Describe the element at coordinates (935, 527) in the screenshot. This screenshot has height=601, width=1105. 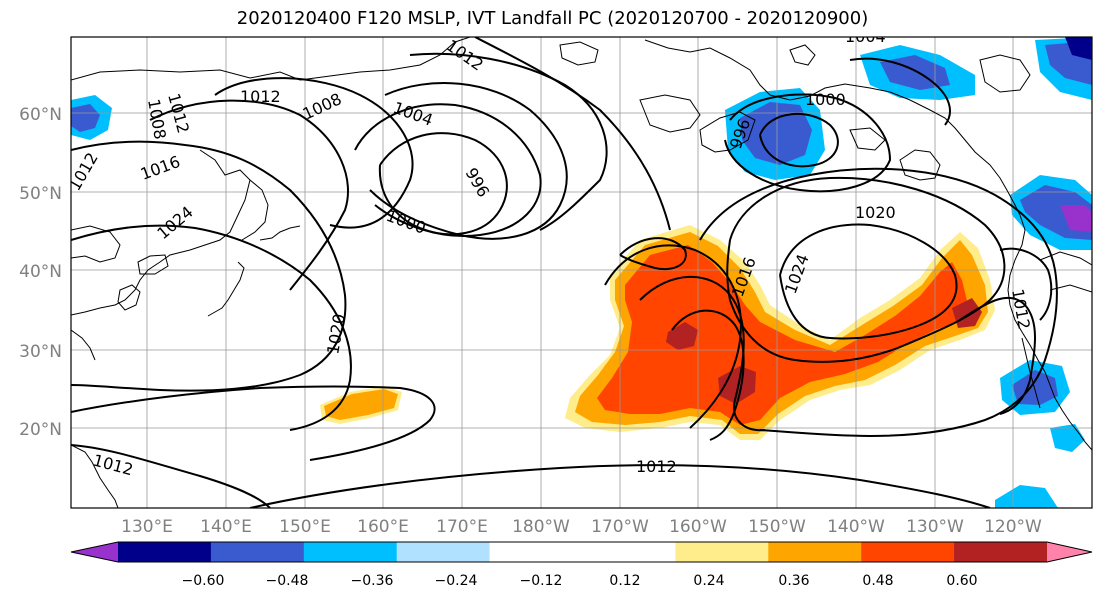
I see `lon-label: 130°W` at that location.